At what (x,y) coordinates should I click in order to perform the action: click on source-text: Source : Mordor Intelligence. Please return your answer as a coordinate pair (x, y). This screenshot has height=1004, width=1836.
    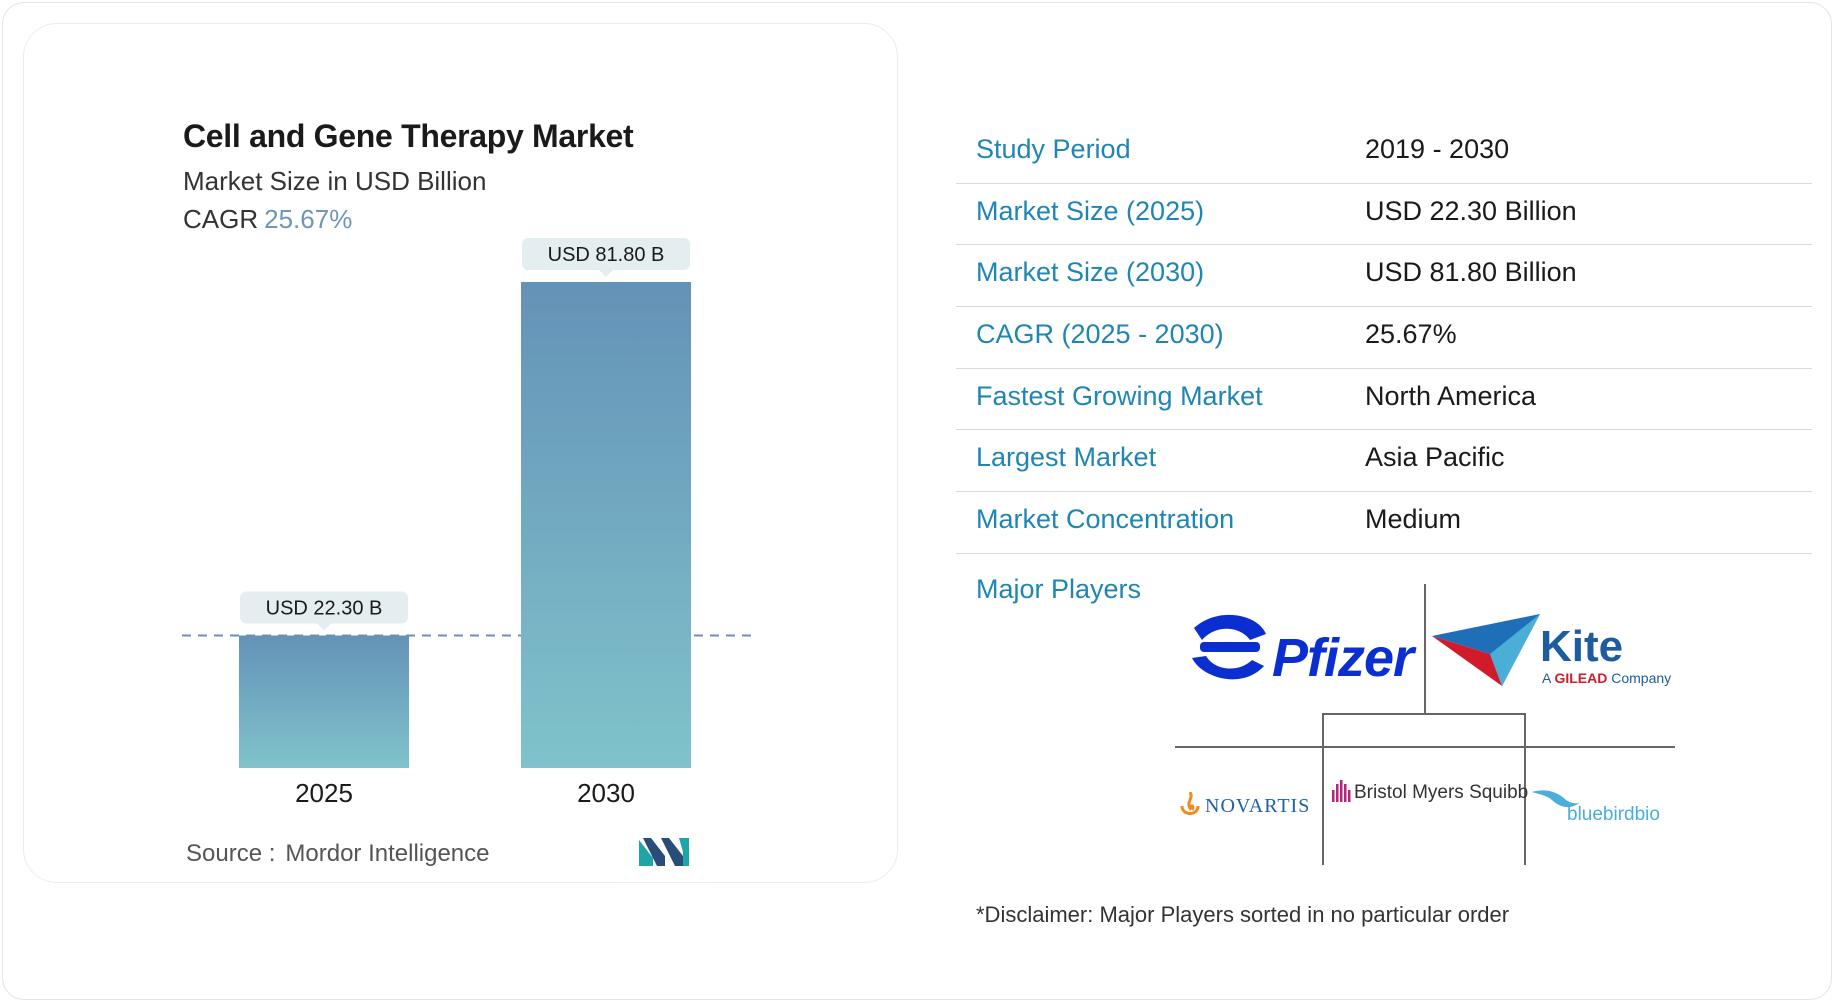
    Looking at the image, I should click on (338, 854).